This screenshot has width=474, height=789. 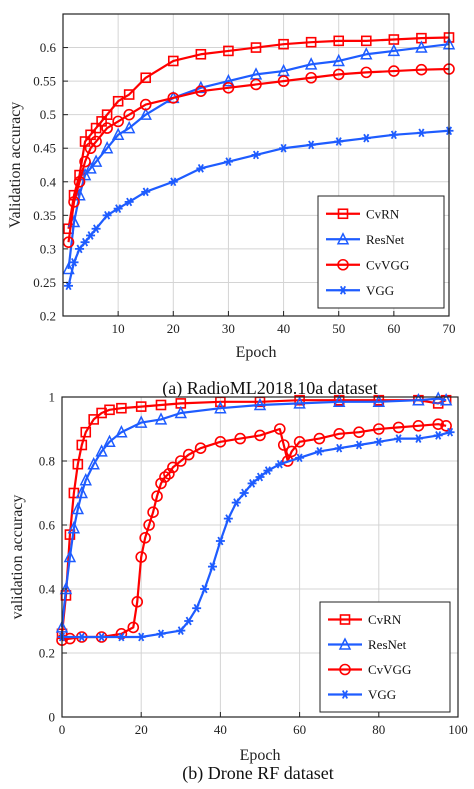 What do you see at coordinates (378, 729) in the screenshot?
I see `x-tick-label: 80` at bounding box center [378, 729].